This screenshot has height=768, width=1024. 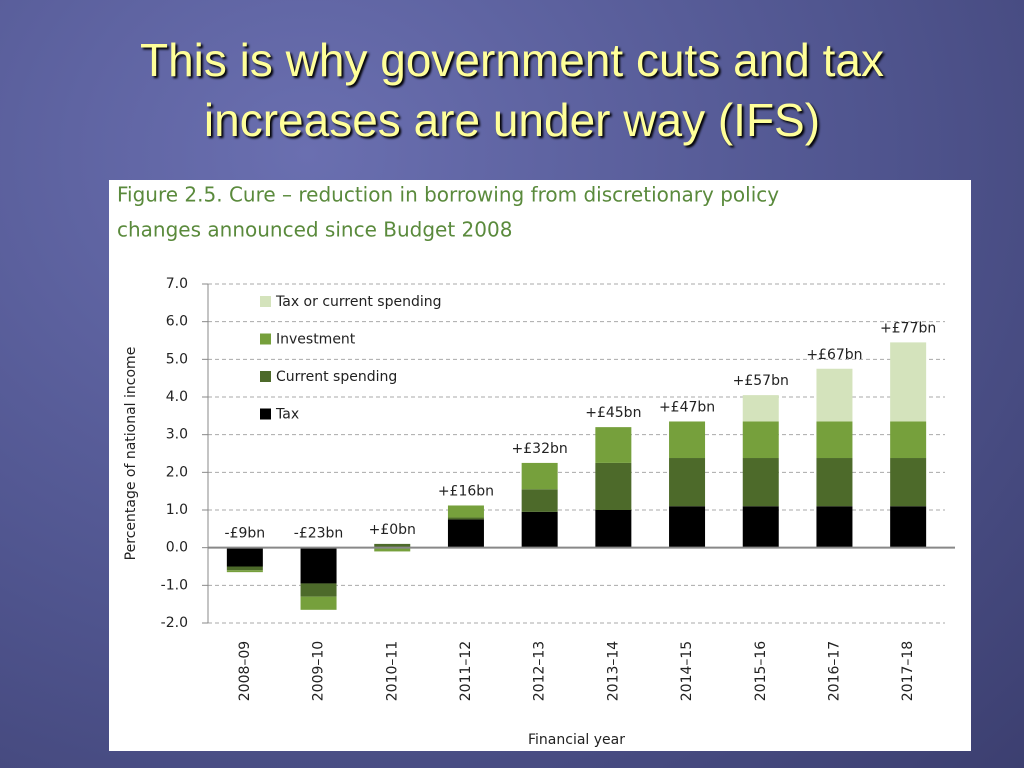 What do you see at coordinates (319, 534) in the screenshot?
I see `total-label: -£23bn` at bounding box center [319, 534].